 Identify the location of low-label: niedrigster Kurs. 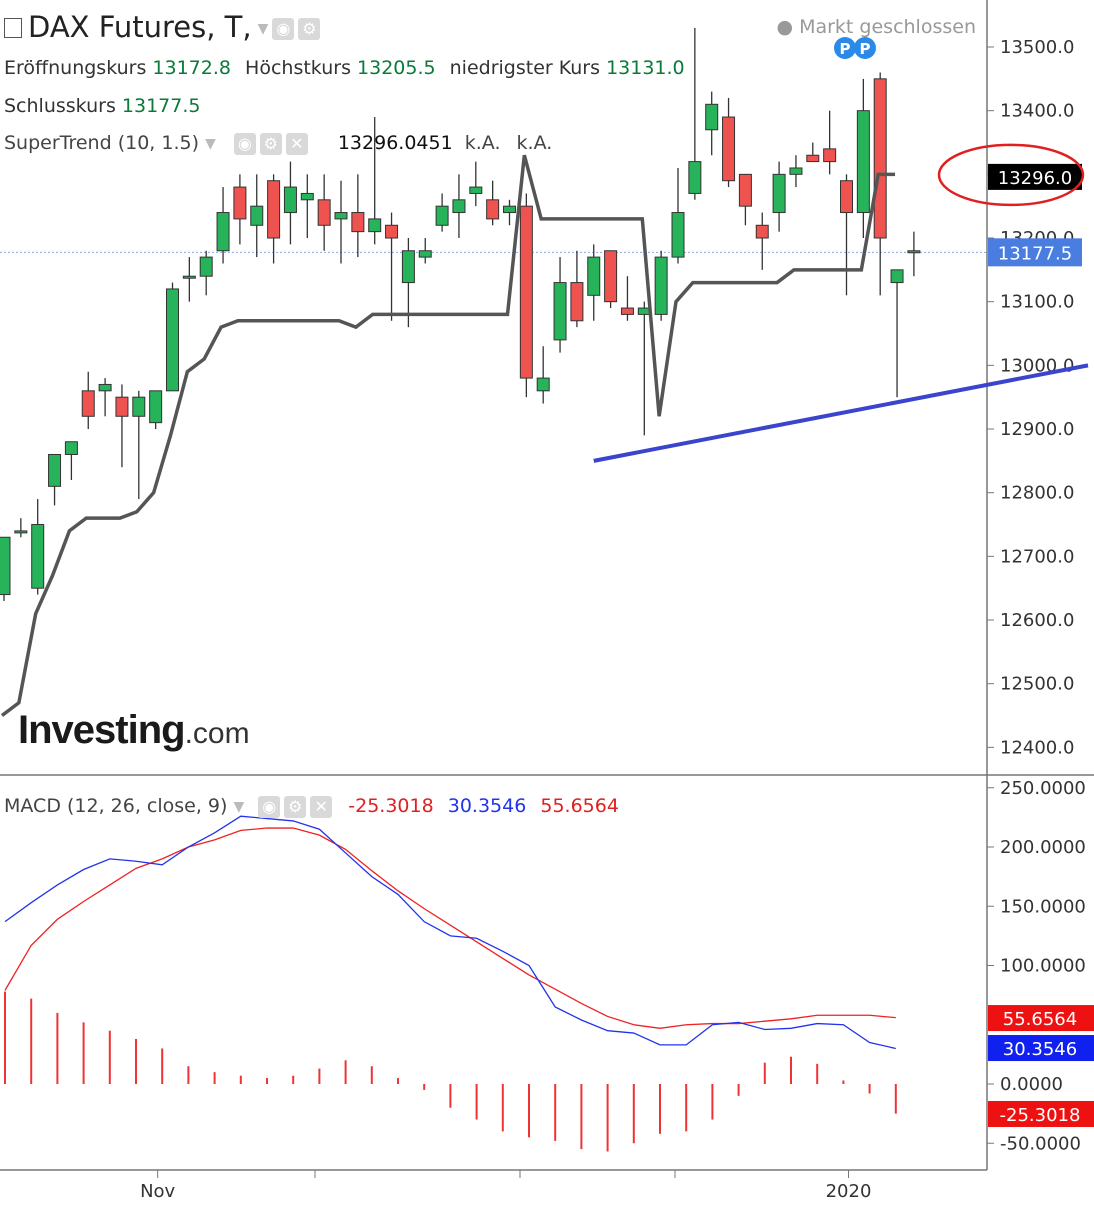
(525, 68).